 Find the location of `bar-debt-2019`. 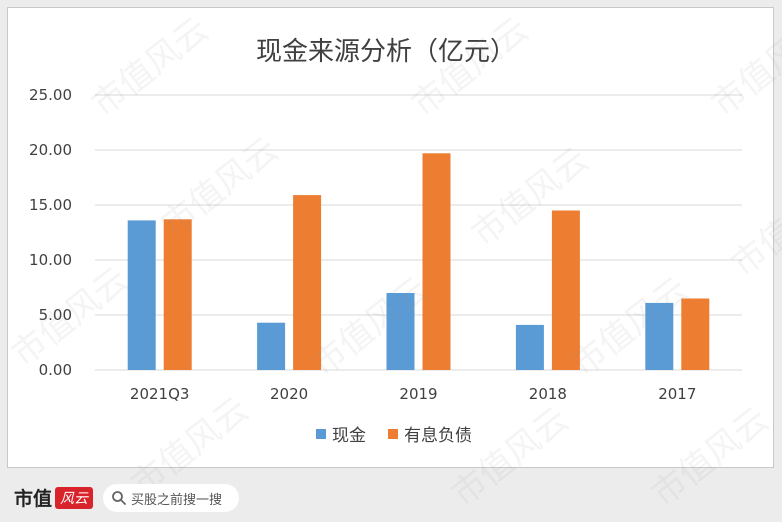

bar-debt-2019 is located at coordinates (436, 261).